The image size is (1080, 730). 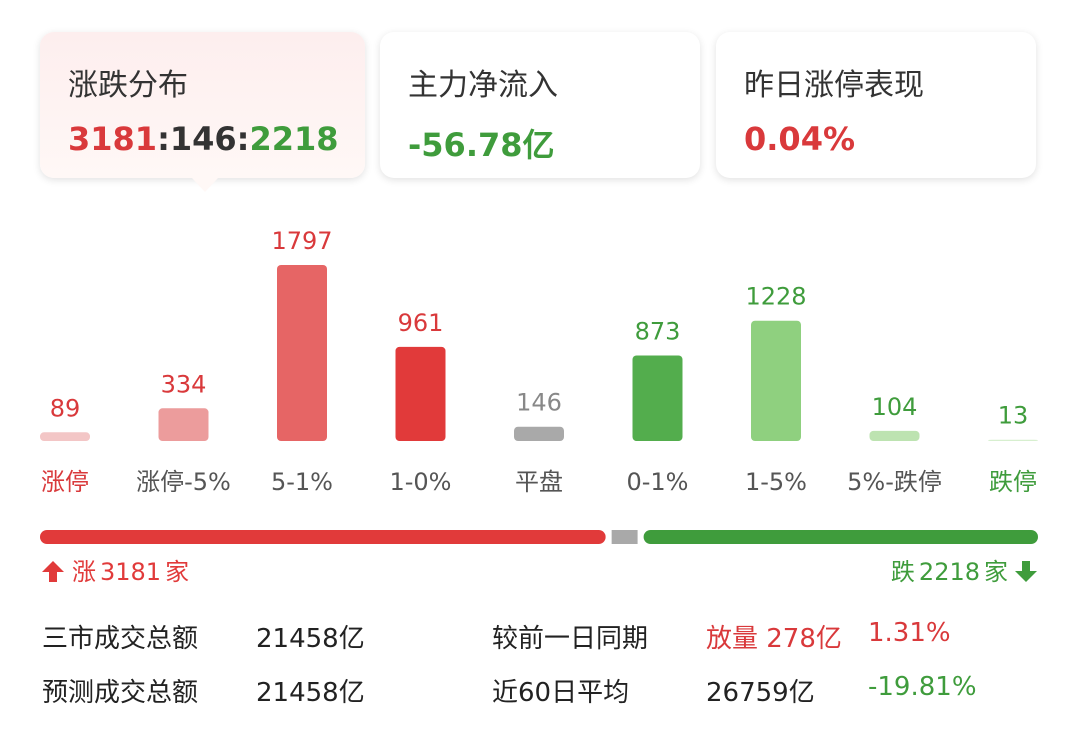 What do you see at coordinates (775, 297) in the screenshot?
I see `value-label: 1228` at bounding box center [775, 297].